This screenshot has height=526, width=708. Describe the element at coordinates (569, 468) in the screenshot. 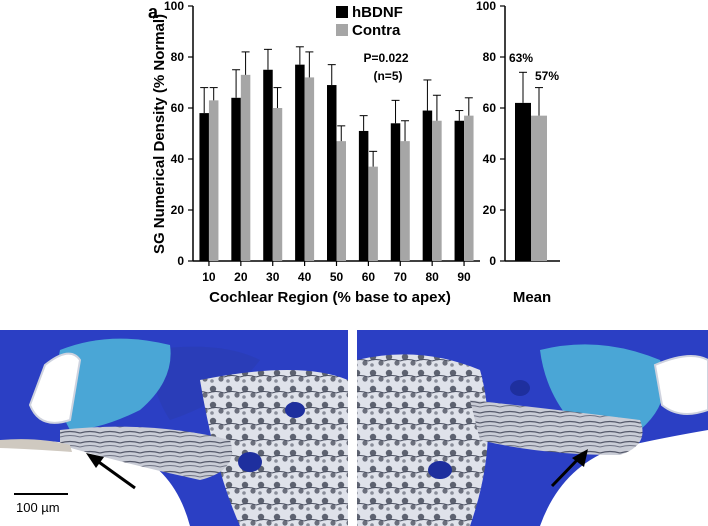

I see `arrow-c-icon` at that location.